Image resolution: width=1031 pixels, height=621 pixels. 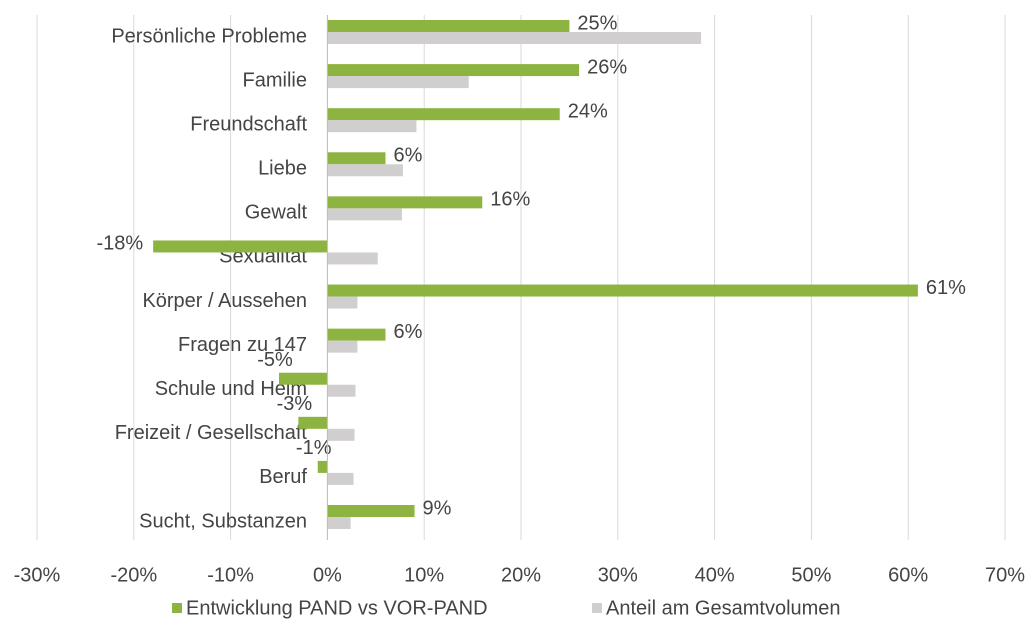 I want to click on x-tick-label: -30%, so click(x=37, y=575).